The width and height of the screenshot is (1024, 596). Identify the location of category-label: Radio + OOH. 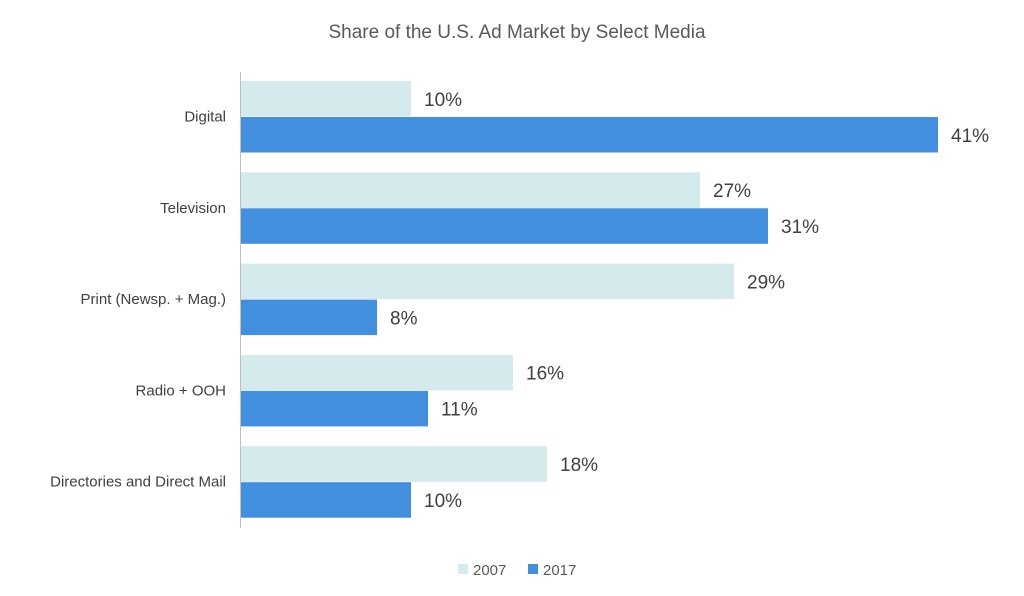
(181, 390).